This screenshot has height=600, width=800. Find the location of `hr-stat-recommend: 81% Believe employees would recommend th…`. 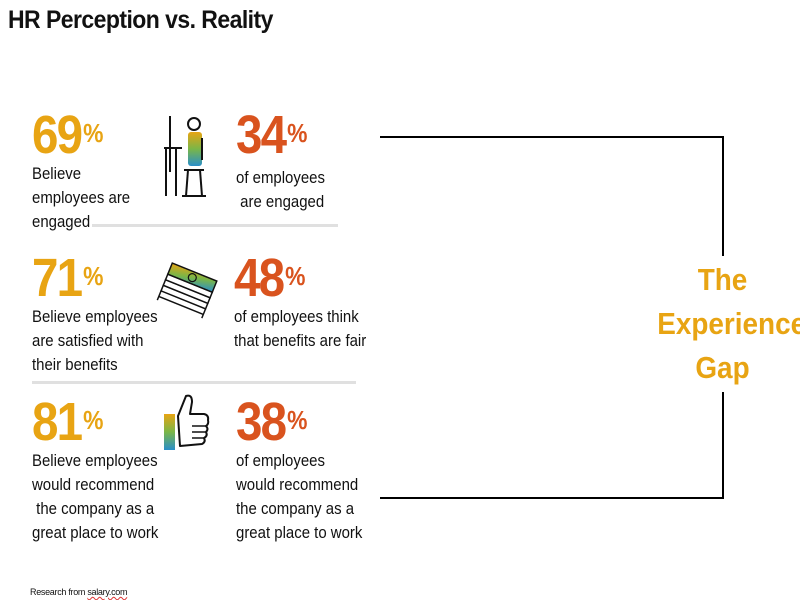

hr-stat-recommend: 81% Believe employees would recommend th… is located at coordinates (119, 470).